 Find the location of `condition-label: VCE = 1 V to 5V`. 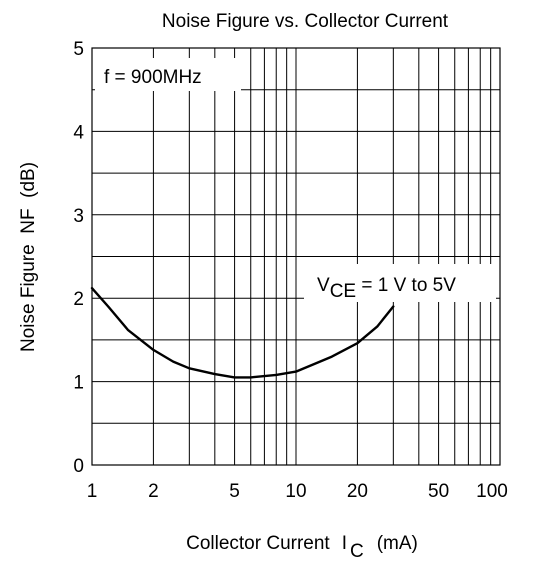

condition-label: VCE = 1 V to 5V is located at coordinates (386, 288).